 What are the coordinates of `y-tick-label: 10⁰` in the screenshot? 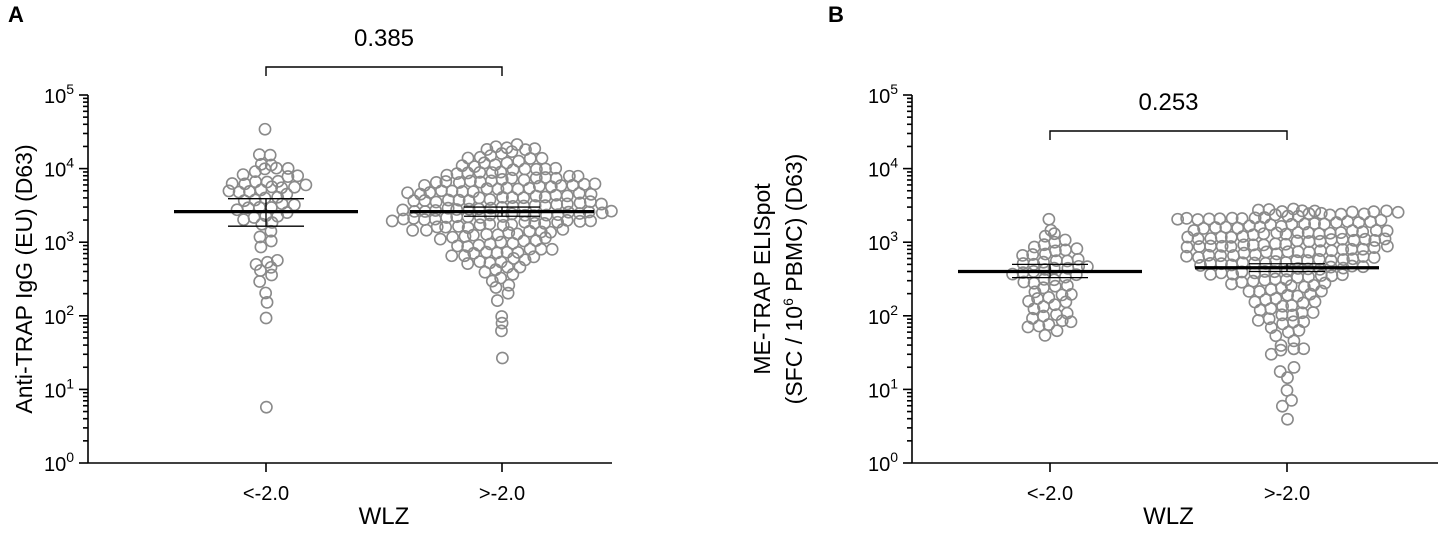 It's located at (883, 462).